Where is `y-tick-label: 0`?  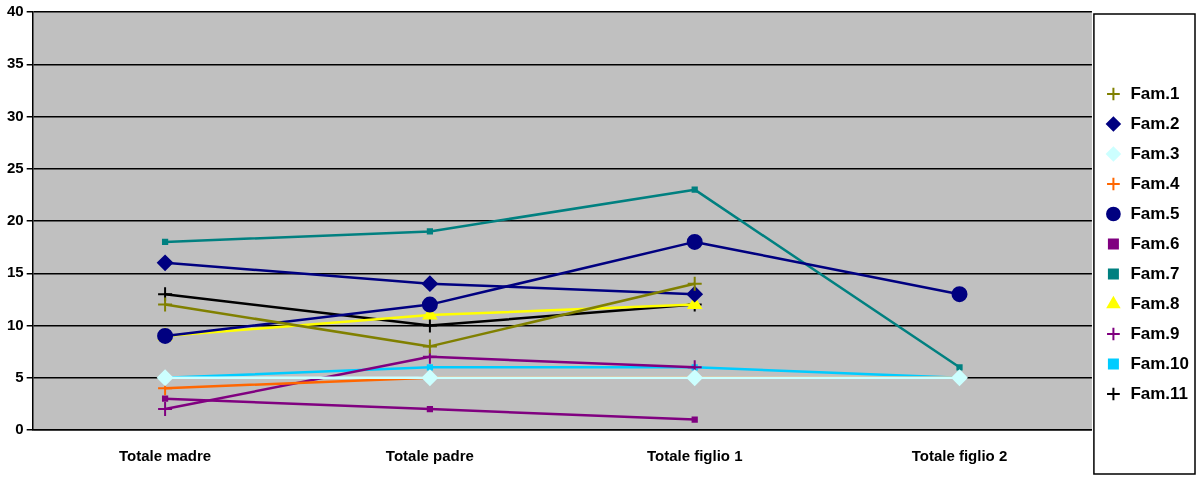 y-tick-label: 0 is located at coordinates (19, 429).